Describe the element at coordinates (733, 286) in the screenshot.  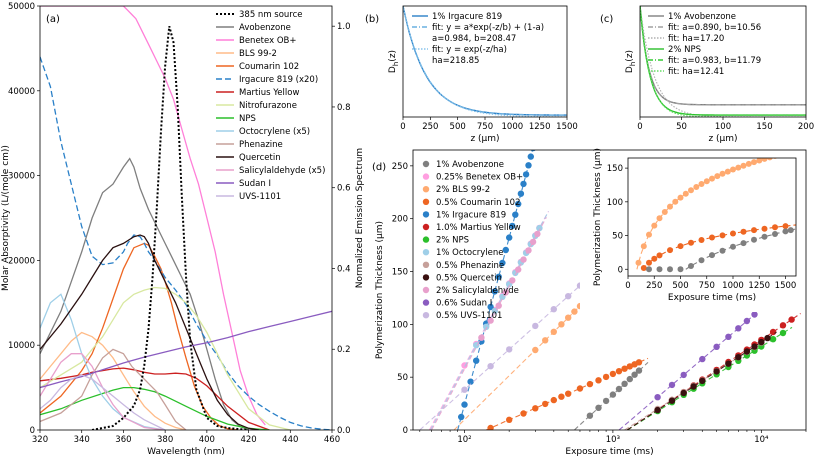
I see `inset-x-tick-label: 1000` at that location.